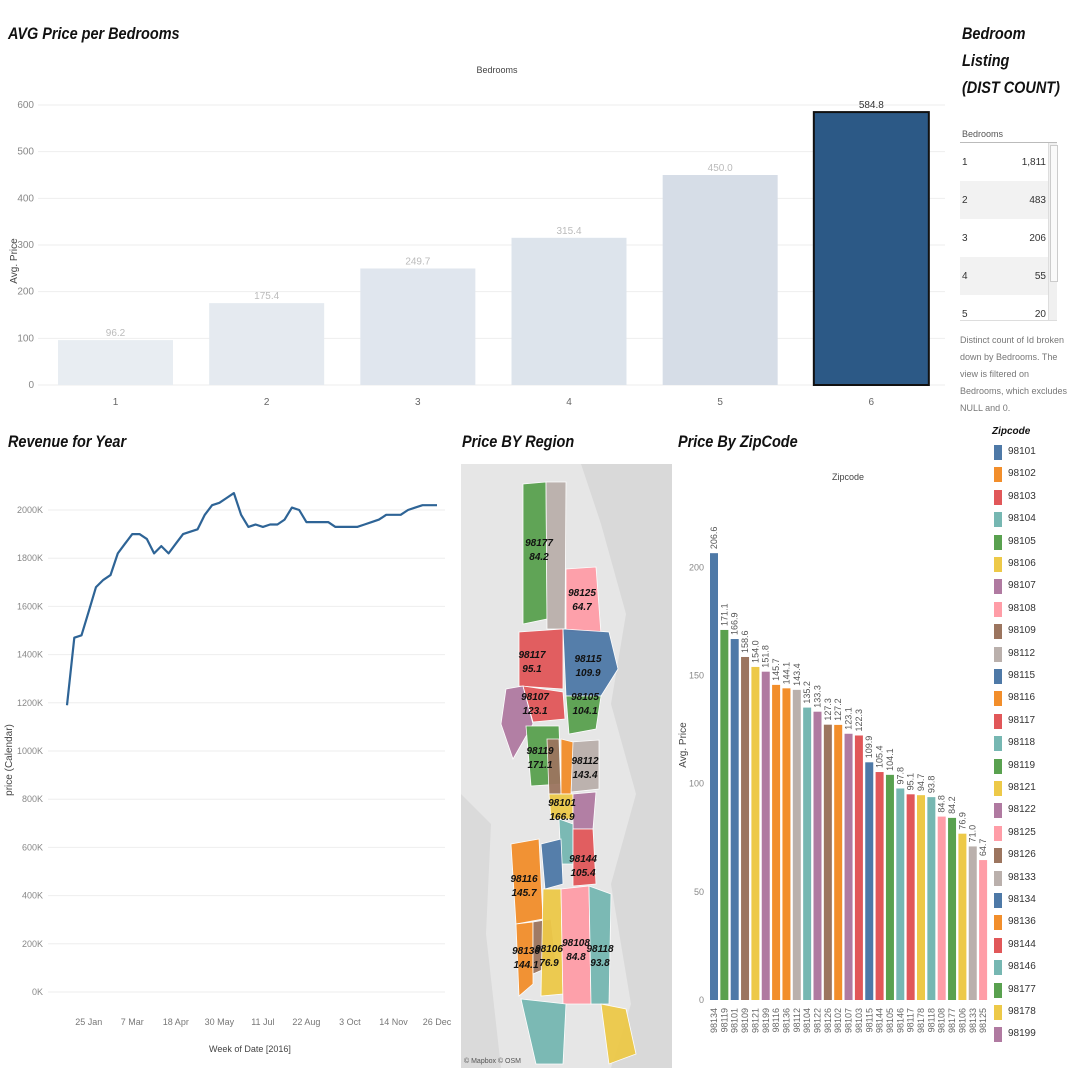  I want to click on x-tick-label: 98144, so click(880, 1020).